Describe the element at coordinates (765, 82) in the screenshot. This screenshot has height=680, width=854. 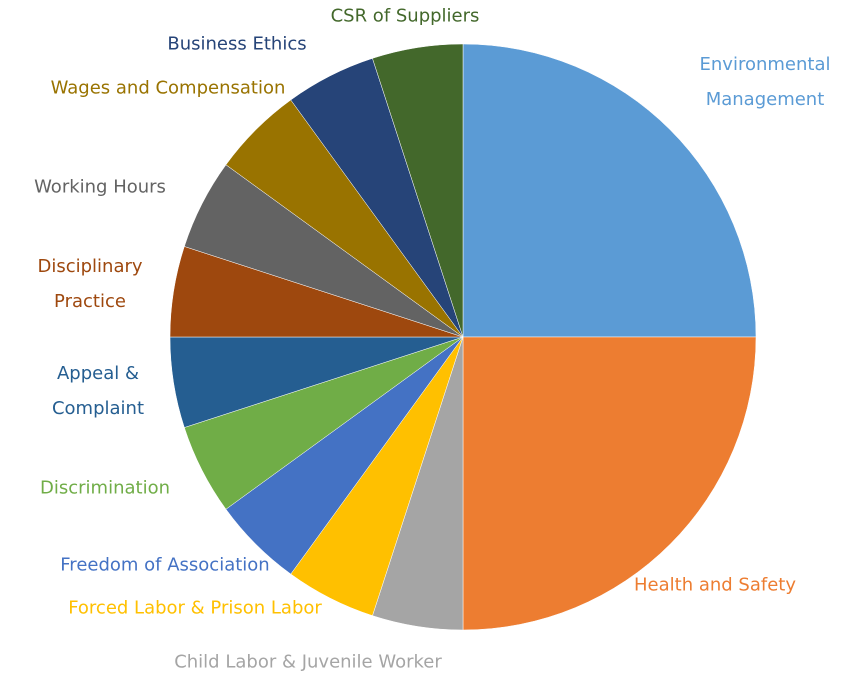
I see `slice-label: Environmental Management` at that location.